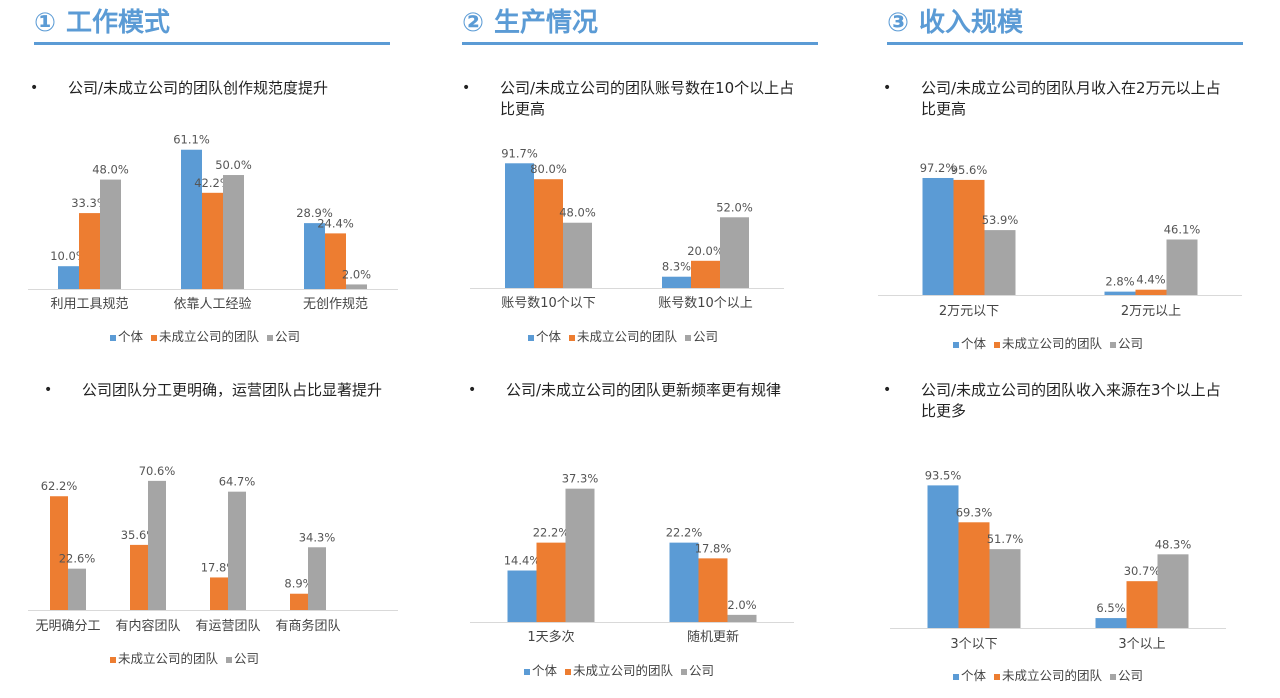 The height and width of the screenshot is (698, 1280). I want to click on data-label: 48.0%, so click(577, 213).